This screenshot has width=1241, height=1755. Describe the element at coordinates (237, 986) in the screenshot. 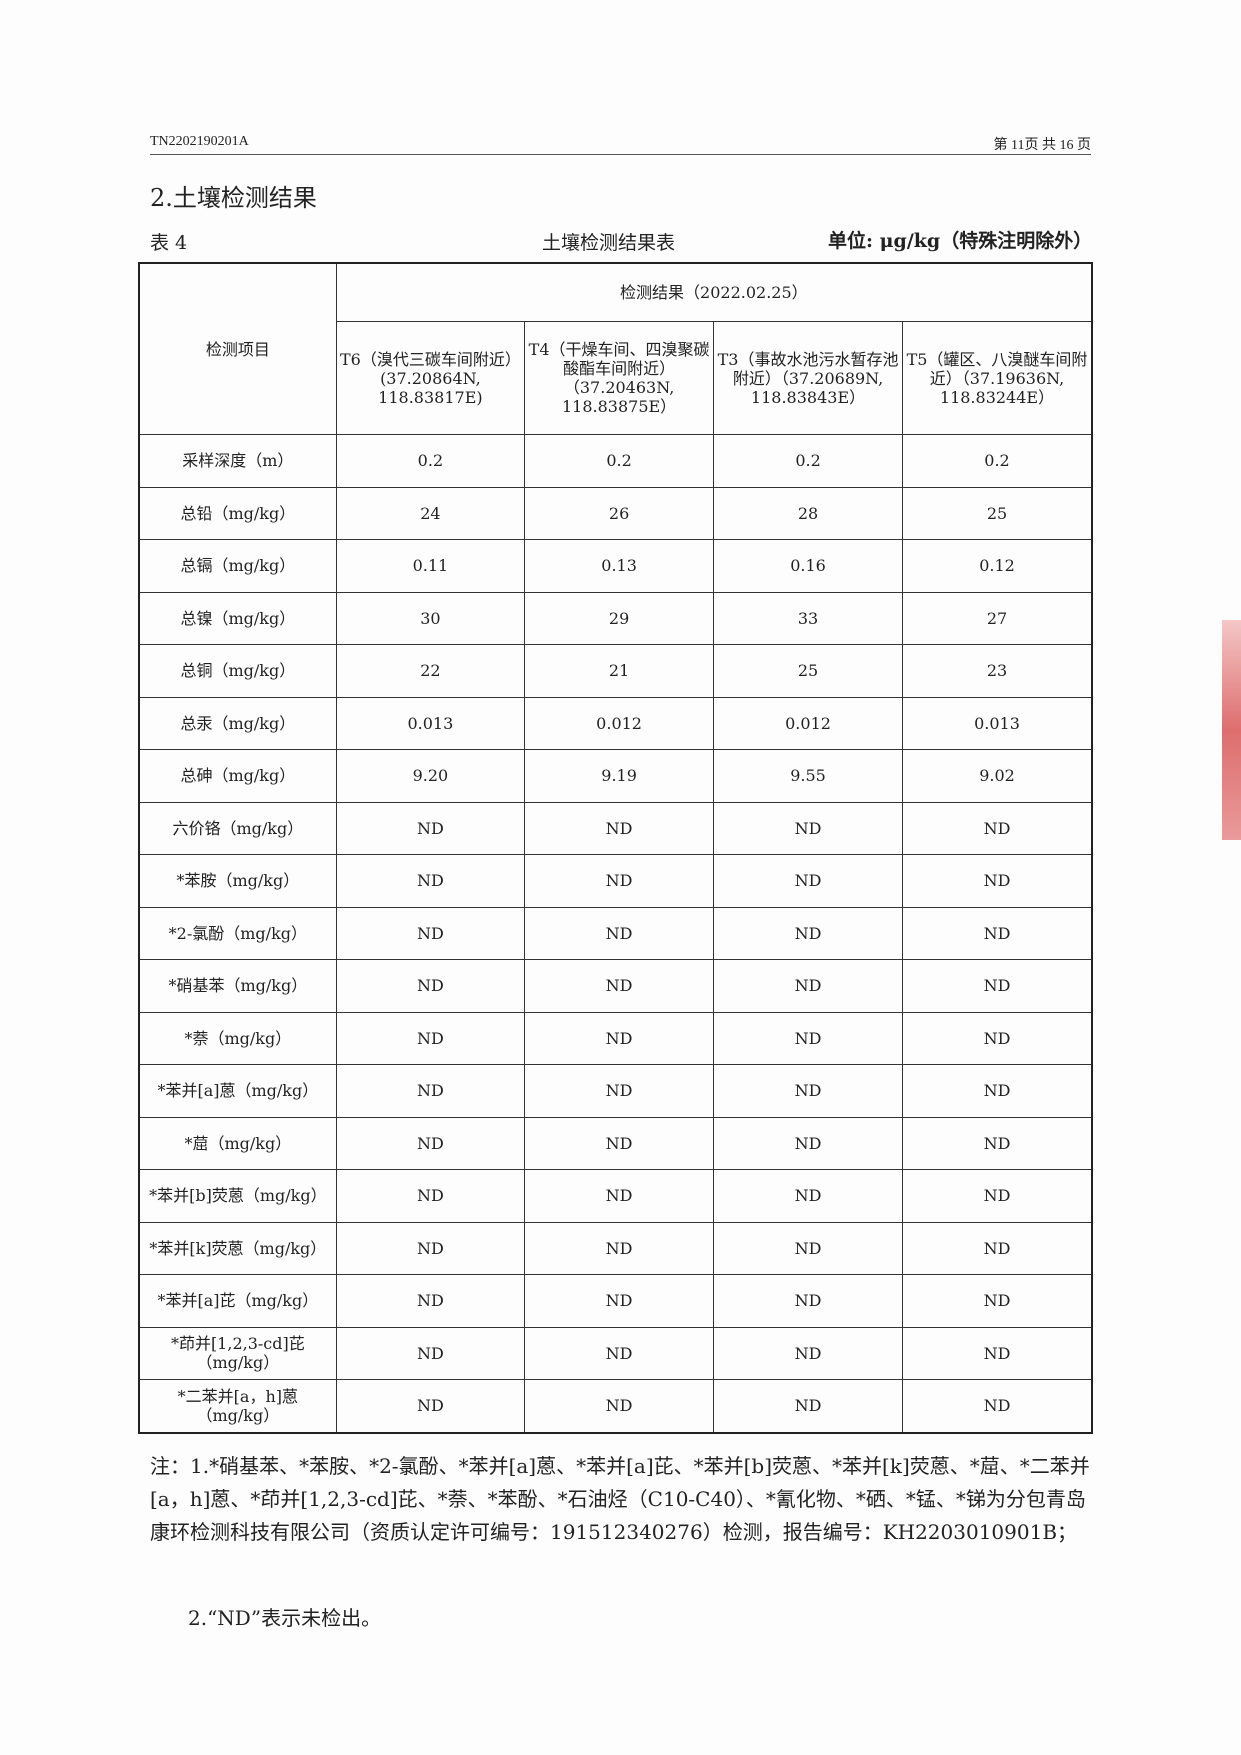

I see `row-item: *硝基苯（mg/kg）` at that location.